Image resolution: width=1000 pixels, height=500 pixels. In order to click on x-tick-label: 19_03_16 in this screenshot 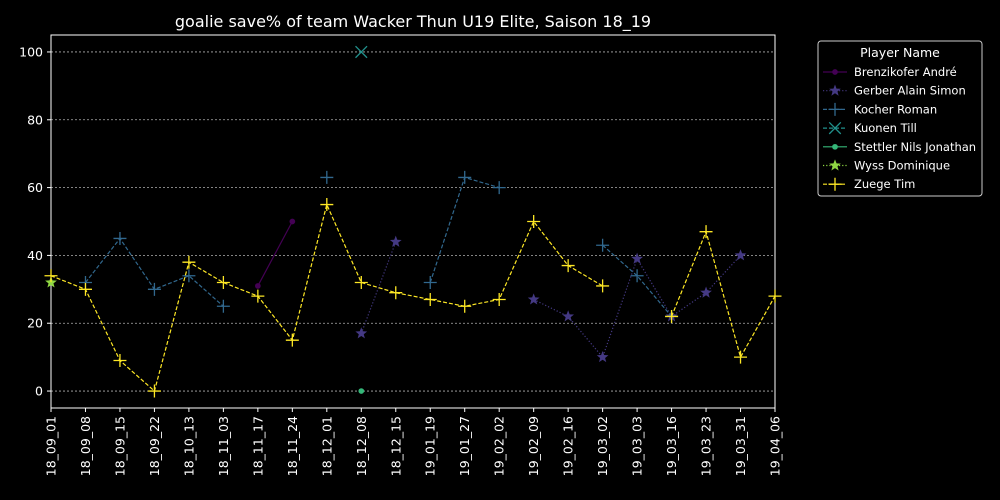, I will do `click(671, 446)`.